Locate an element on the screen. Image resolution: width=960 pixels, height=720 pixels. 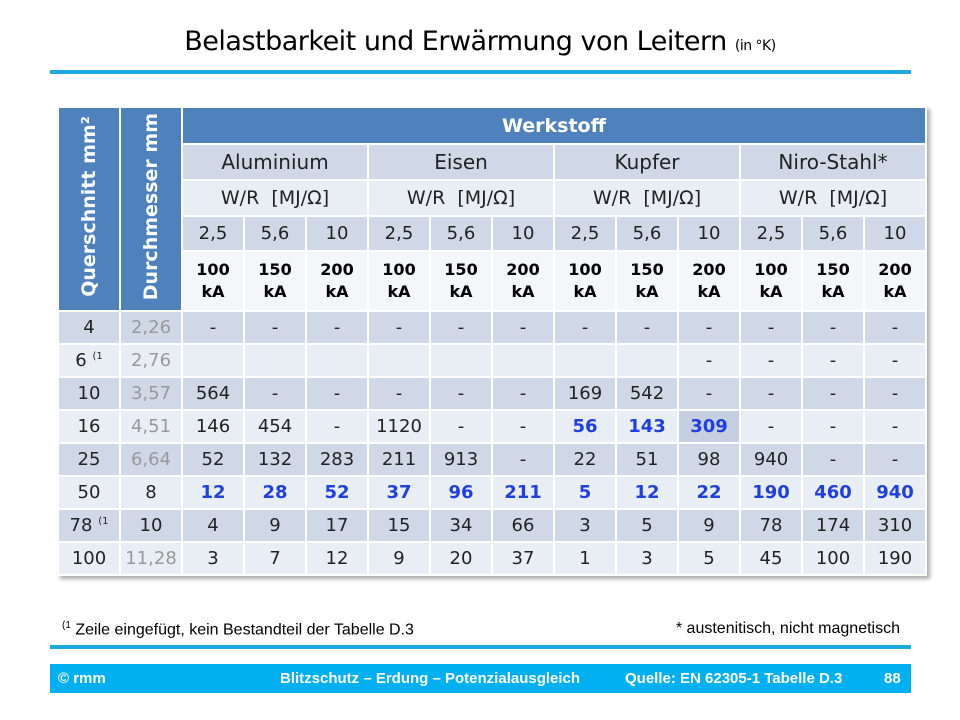
value-cell: 283 is located at coordinates (337, 459).